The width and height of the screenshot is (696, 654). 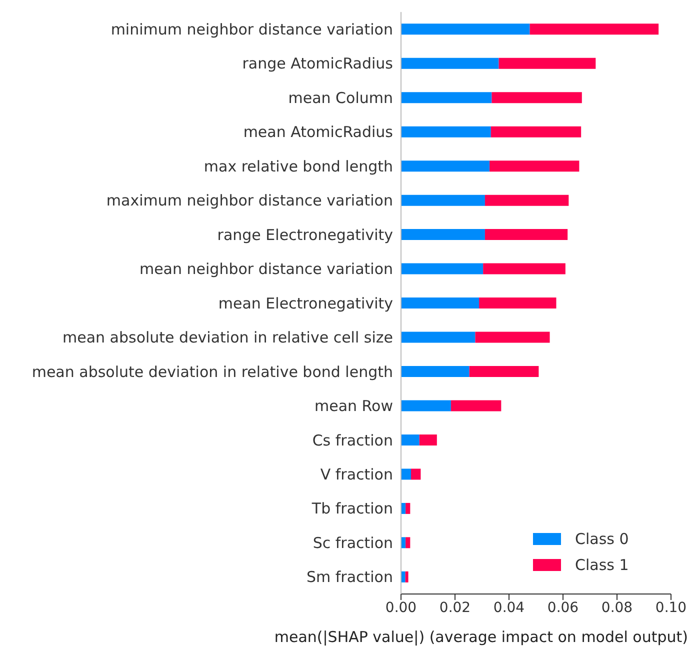 I want to click on y-tick-label: max relative bond length, so click(x=298, y=166).